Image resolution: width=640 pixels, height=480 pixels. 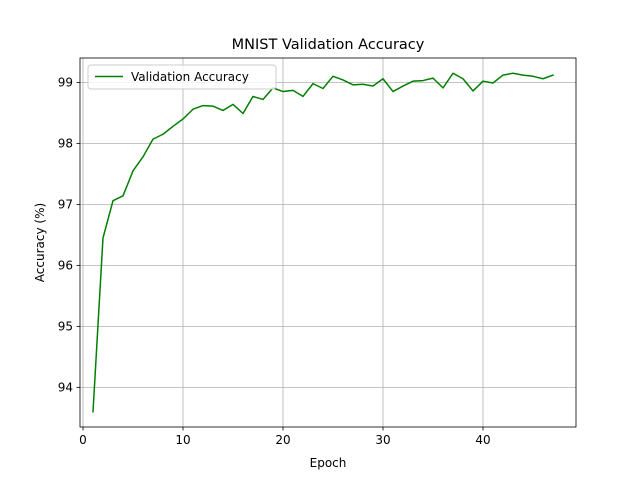 I want to click on x-tick-label: 20, so click(x=282, y=440).